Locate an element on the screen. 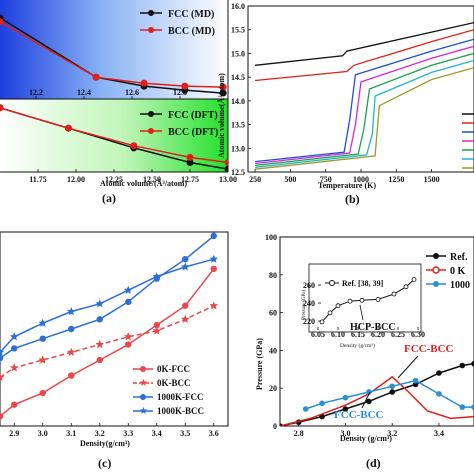 This screenshot has width=474, height=474. legend-label-ref: Ref. is located at coordinates (459, 257).